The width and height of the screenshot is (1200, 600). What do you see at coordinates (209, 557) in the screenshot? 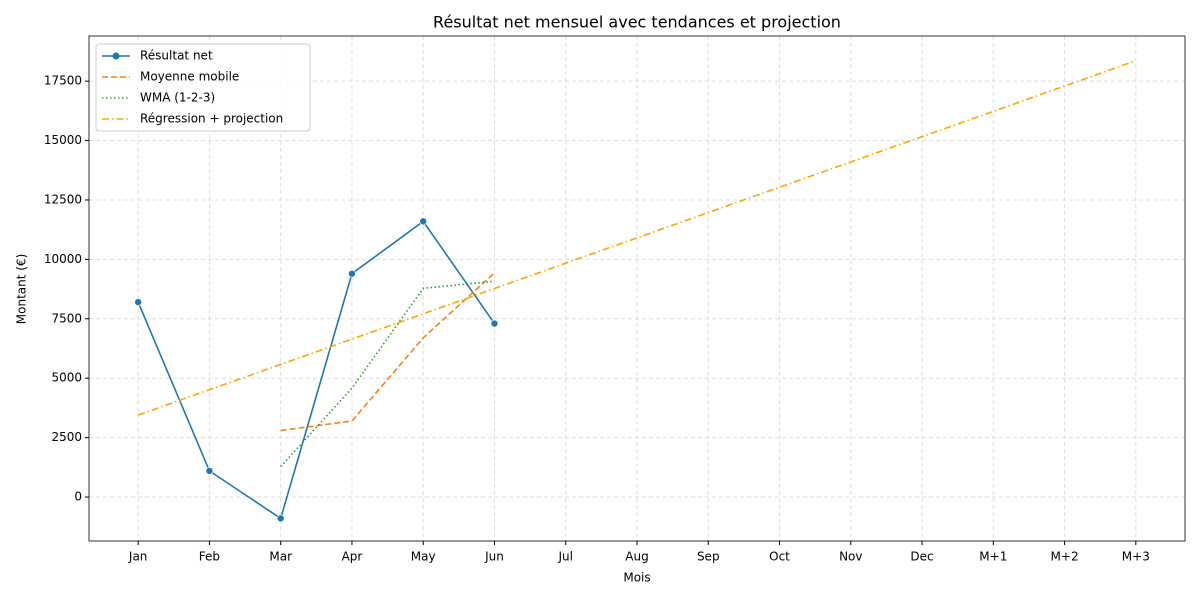
I see `x-tick-label: Feb` at bounding box center [209, 557].